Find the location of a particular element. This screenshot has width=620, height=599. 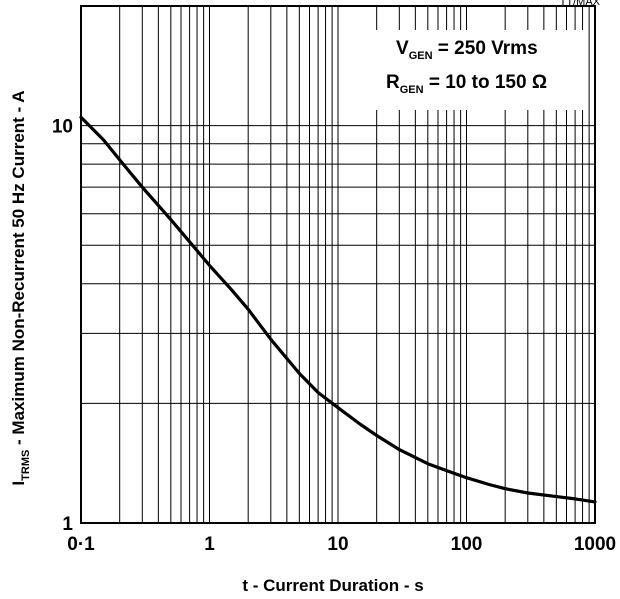

annotation-vgen: VGEN = 250 Vrms is located at coordinates (467, 50).